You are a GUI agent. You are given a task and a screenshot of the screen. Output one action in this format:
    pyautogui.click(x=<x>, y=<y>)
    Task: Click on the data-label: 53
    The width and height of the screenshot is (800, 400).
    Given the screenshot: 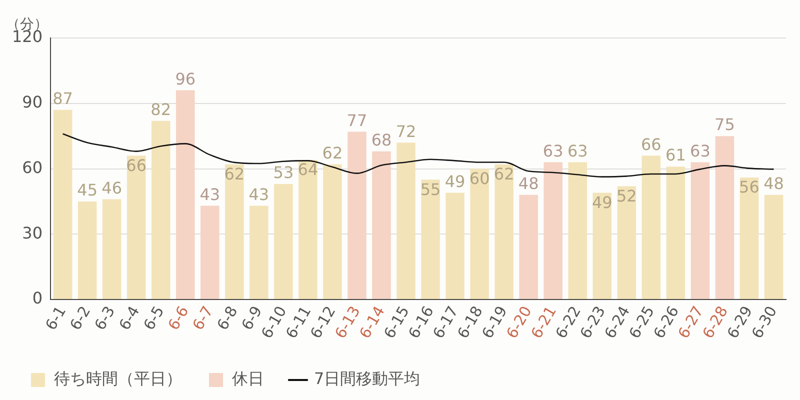 What is the action you would take?
    pyautogui.click(x=283, y=172)
    